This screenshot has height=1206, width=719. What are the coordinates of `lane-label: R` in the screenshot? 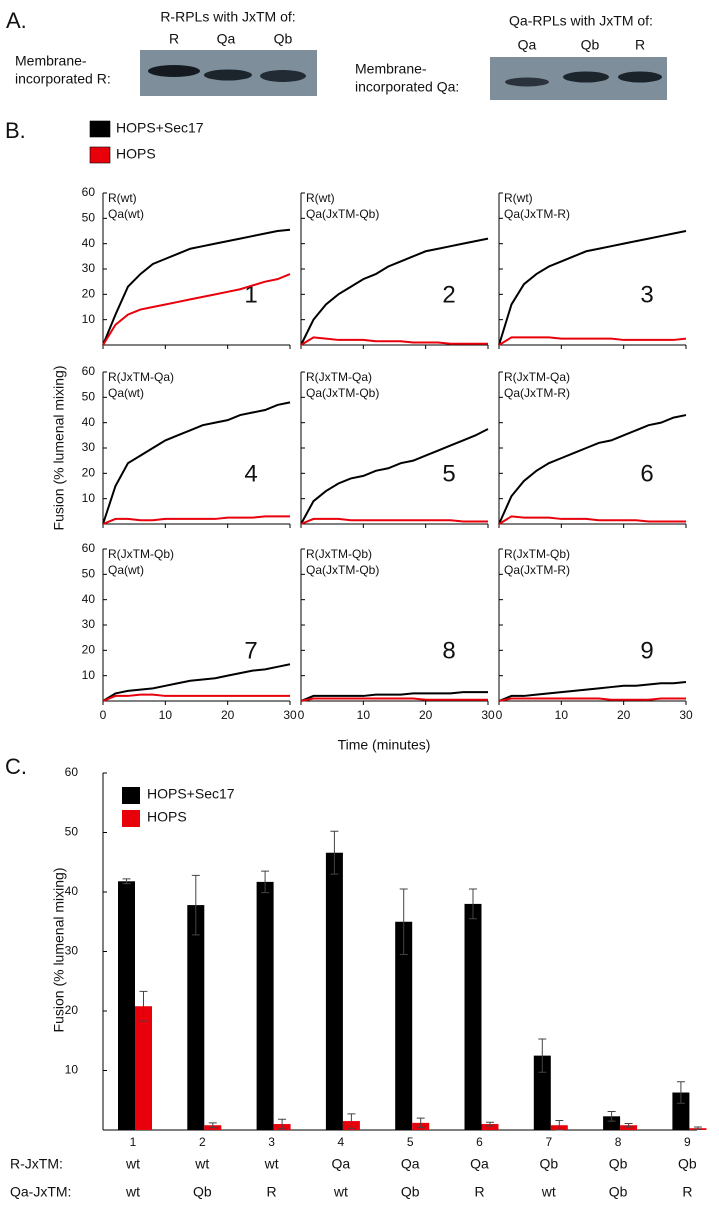 It's located at (174, 39).